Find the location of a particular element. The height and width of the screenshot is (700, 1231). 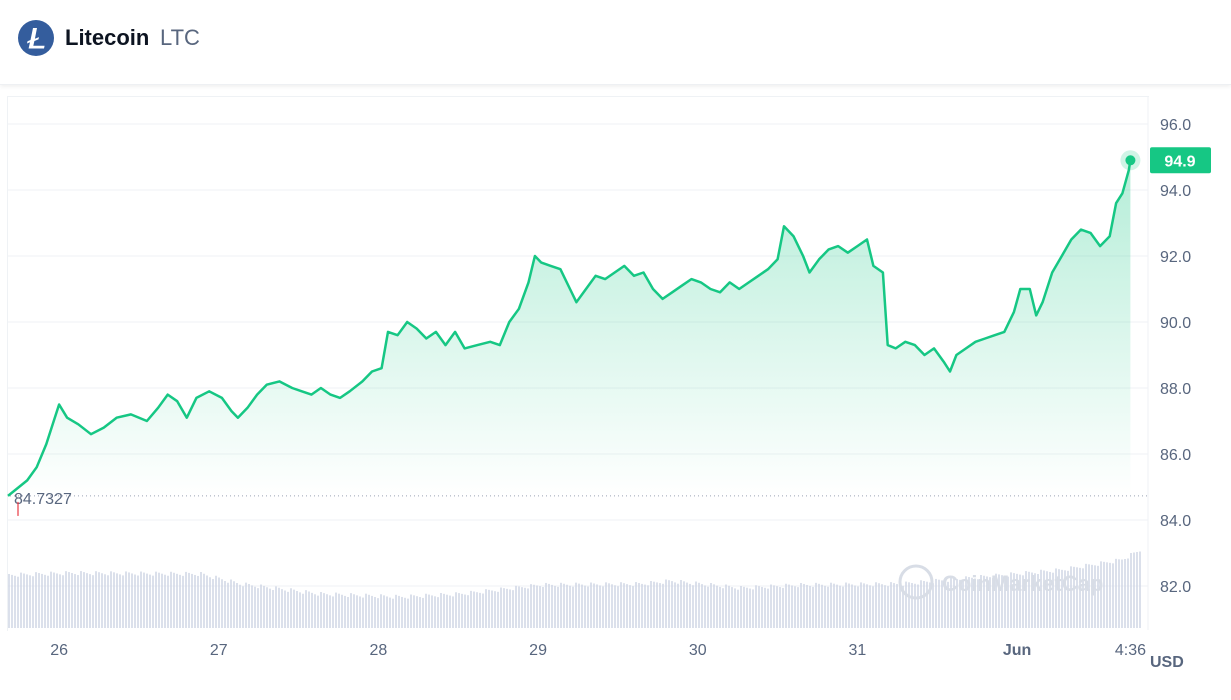

coin-name: Litecoin is located at coordinates (107, 37).